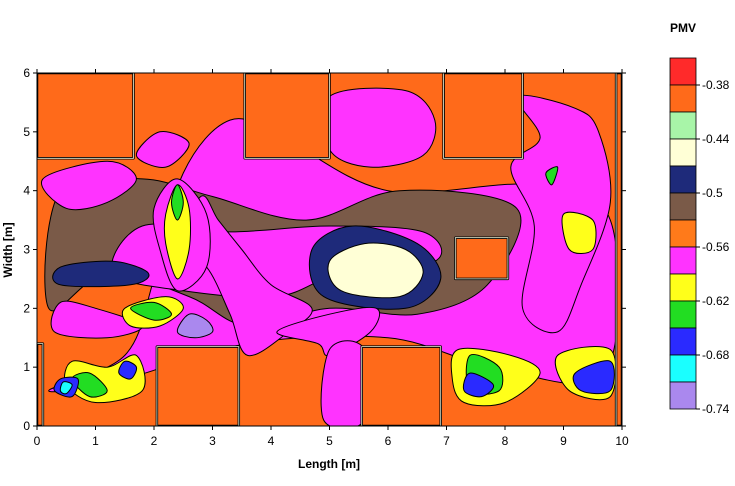 The image size is (735, 486). What do you see at coordinates (26, 426) in the screenshot?
I see `y-tick-label: 0` at bounding box center [26, 426].